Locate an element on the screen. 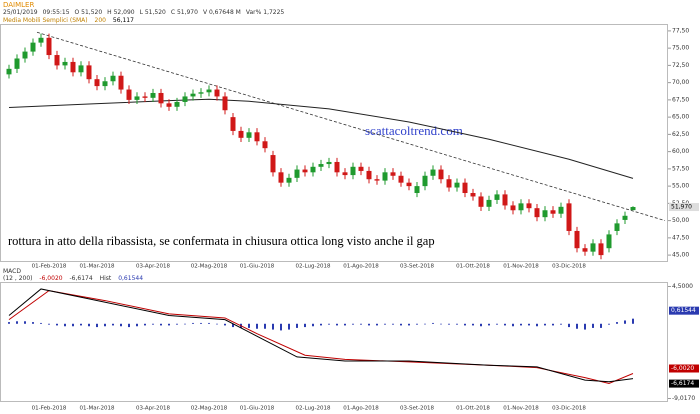  macd-param: (12 , 200) is located at coordinates (18, 278).